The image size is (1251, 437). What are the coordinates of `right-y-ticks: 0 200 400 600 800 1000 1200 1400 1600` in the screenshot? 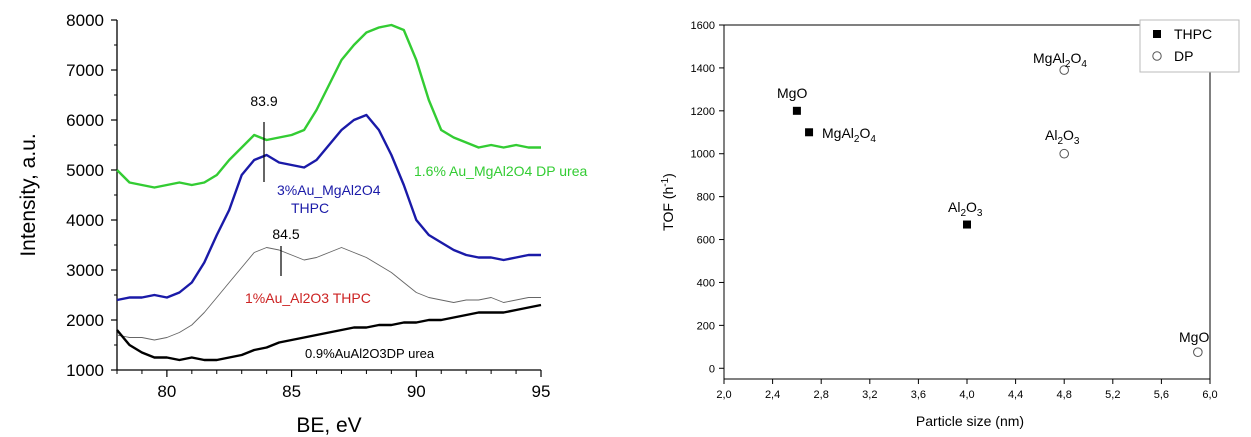 It's located at (707, 197).